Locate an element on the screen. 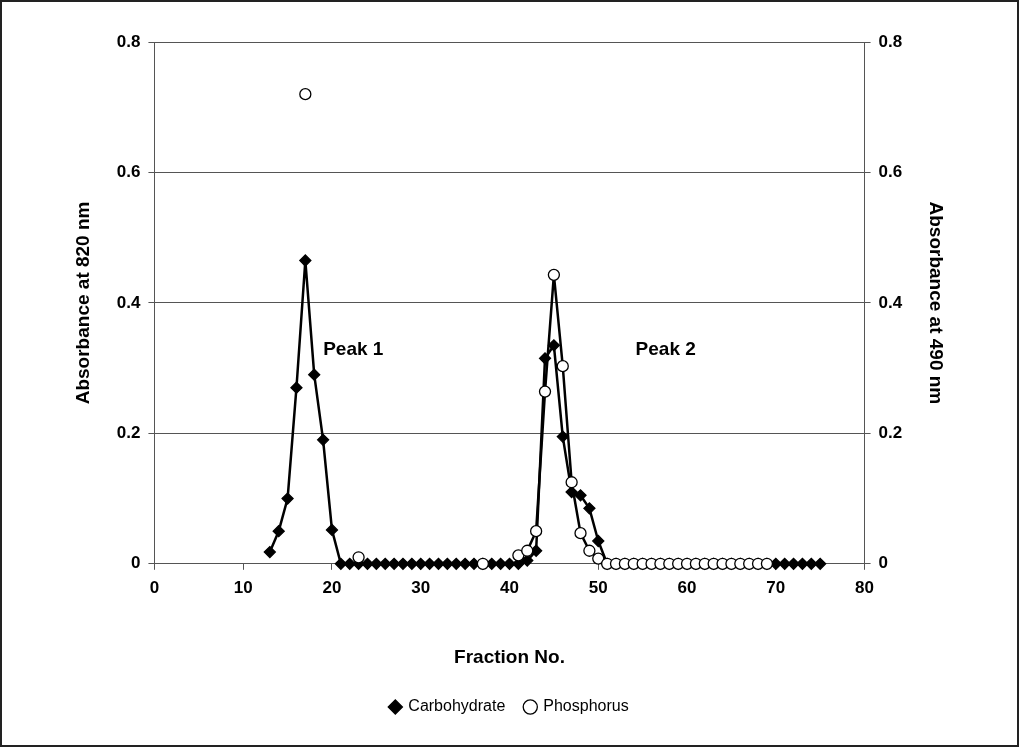 This screenshot has height=747, width=1019. y-tick-label: 0.6 is located at coordinates (128, 172).